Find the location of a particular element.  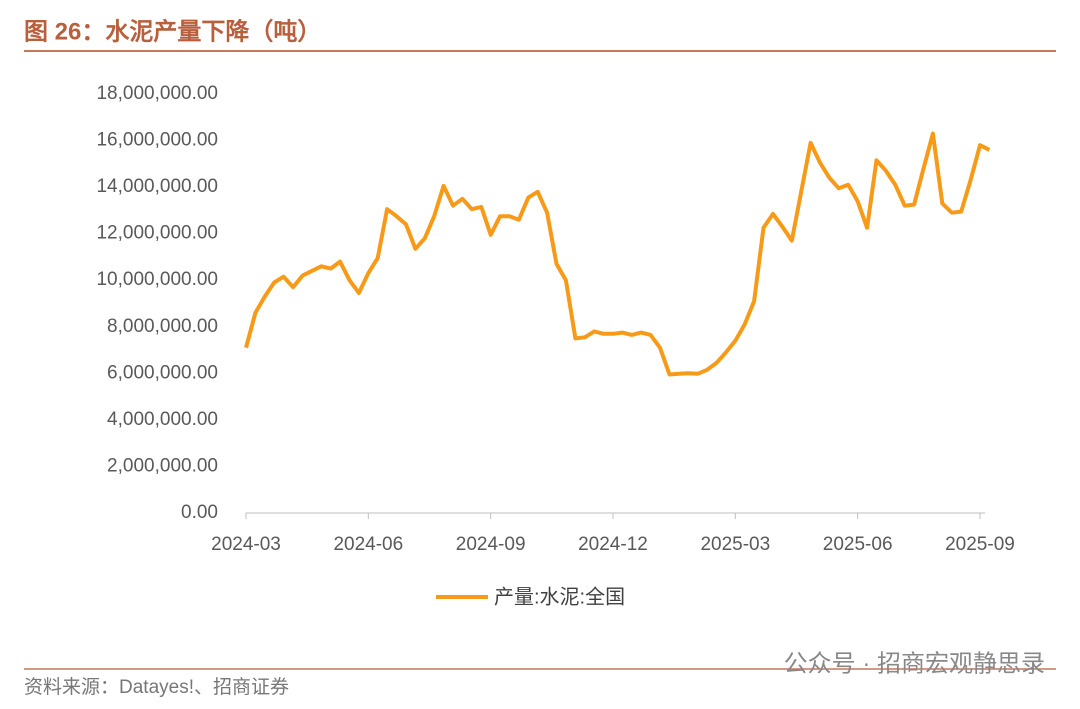

y-tick-label: 14,000,000.00 is located at coordinates (157, 186).